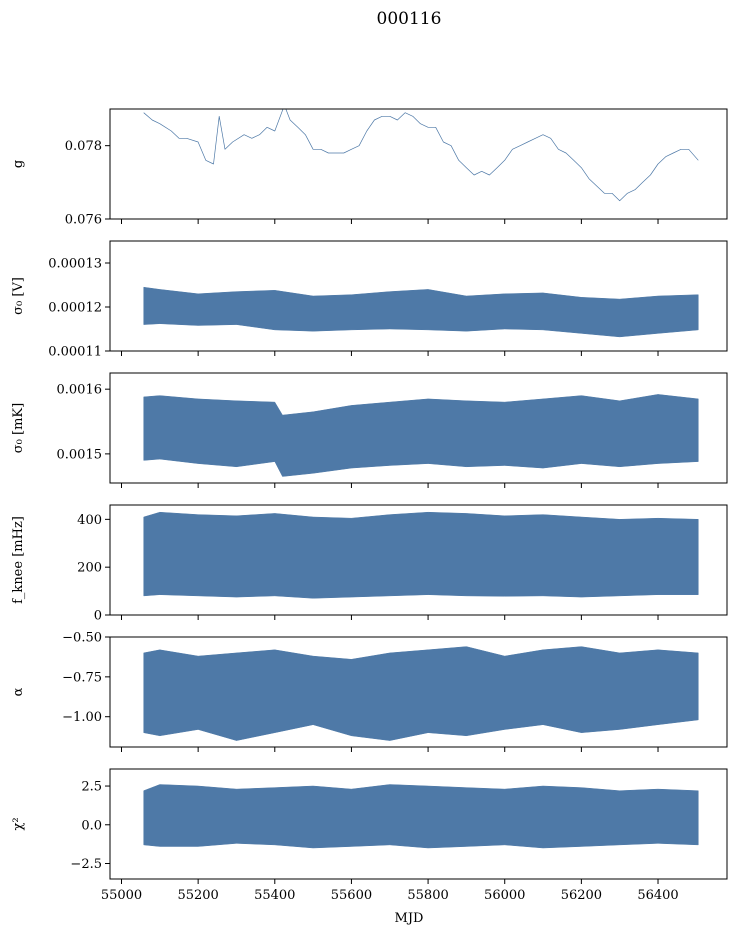 The width and height of the screenshot is (739, 936). I want to click on alpha-plot-area, so click(421, 693).